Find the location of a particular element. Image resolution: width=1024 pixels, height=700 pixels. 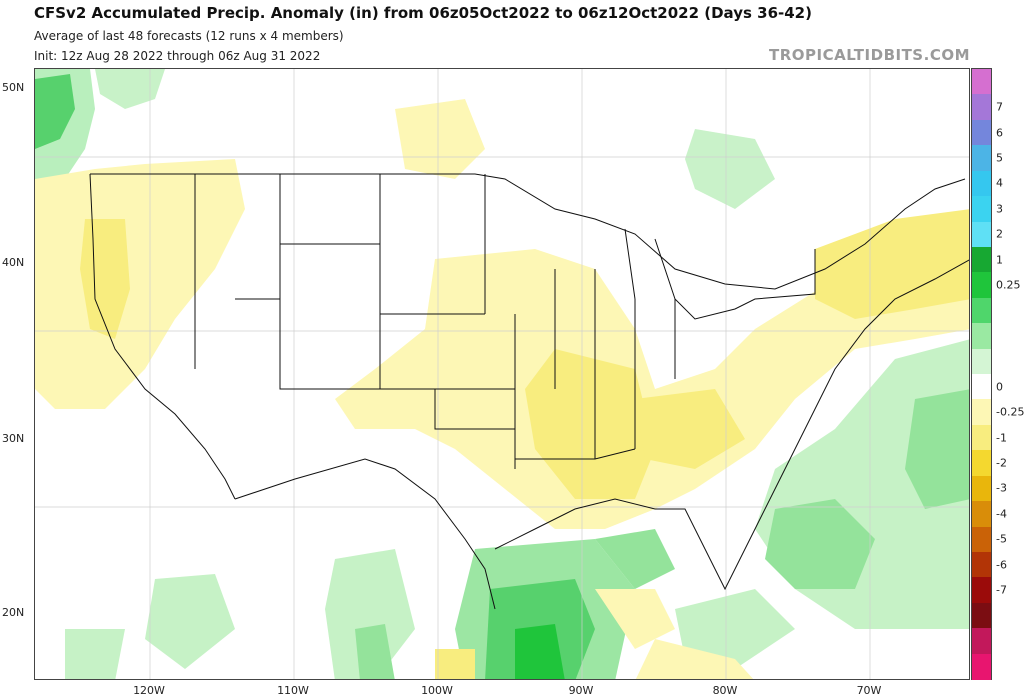

lon-label-90w: 90W is located at coordinates (581, 690).